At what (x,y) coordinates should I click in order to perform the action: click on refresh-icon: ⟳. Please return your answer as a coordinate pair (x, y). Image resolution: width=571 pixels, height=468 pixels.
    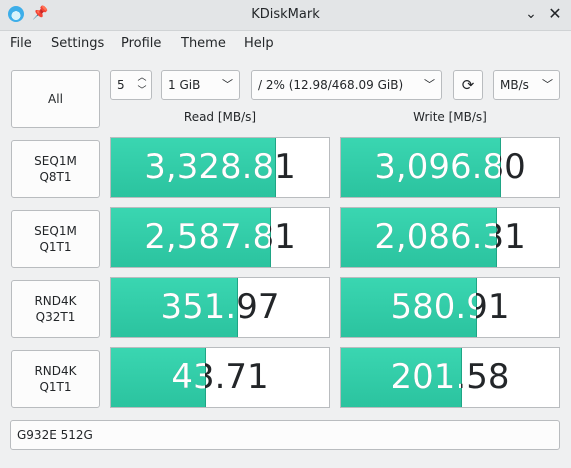
    Looking at the image, I should click on (468, 85).